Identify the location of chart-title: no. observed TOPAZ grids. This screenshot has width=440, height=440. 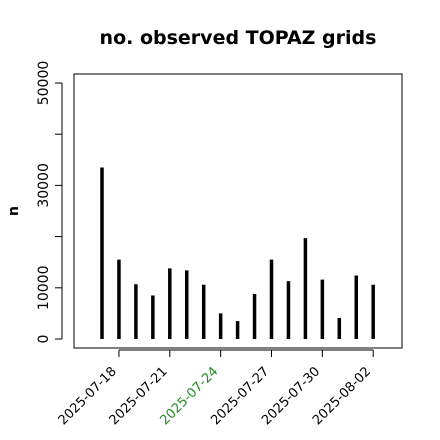
(238, 38).